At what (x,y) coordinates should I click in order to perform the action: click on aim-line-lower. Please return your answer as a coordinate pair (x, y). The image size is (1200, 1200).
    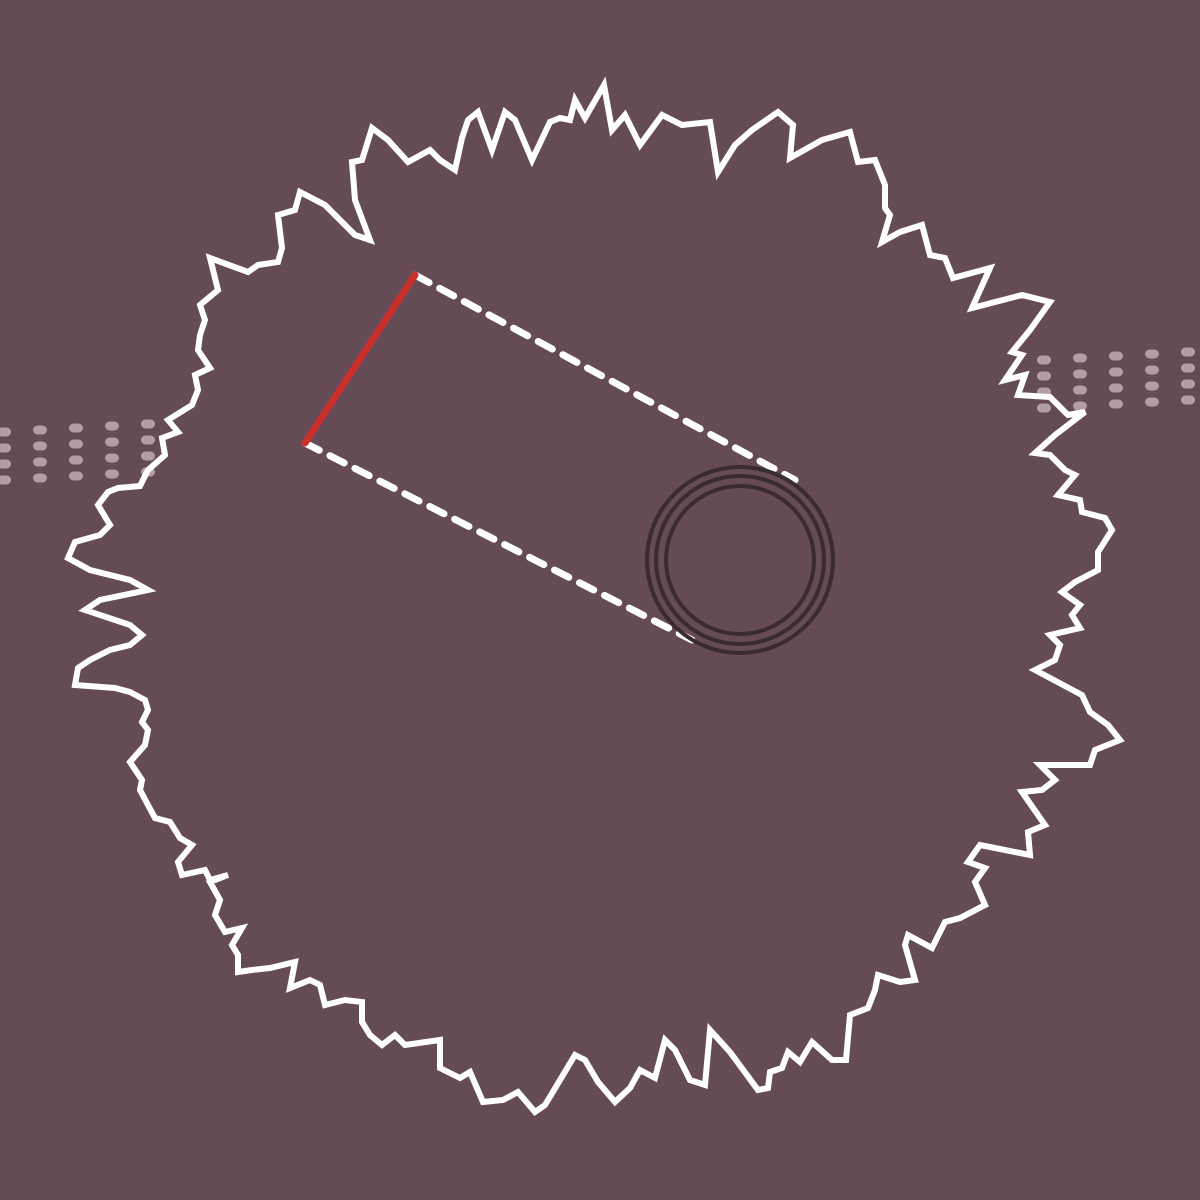
    Looking at the image, I should click on (498, 541).